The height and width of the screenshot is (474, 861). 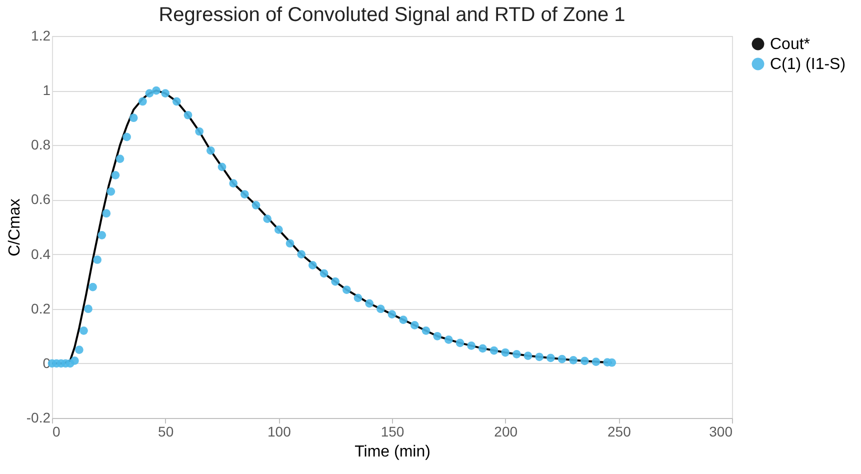 I want to click on y-tick-label: 1, so click(x=46, y=90).